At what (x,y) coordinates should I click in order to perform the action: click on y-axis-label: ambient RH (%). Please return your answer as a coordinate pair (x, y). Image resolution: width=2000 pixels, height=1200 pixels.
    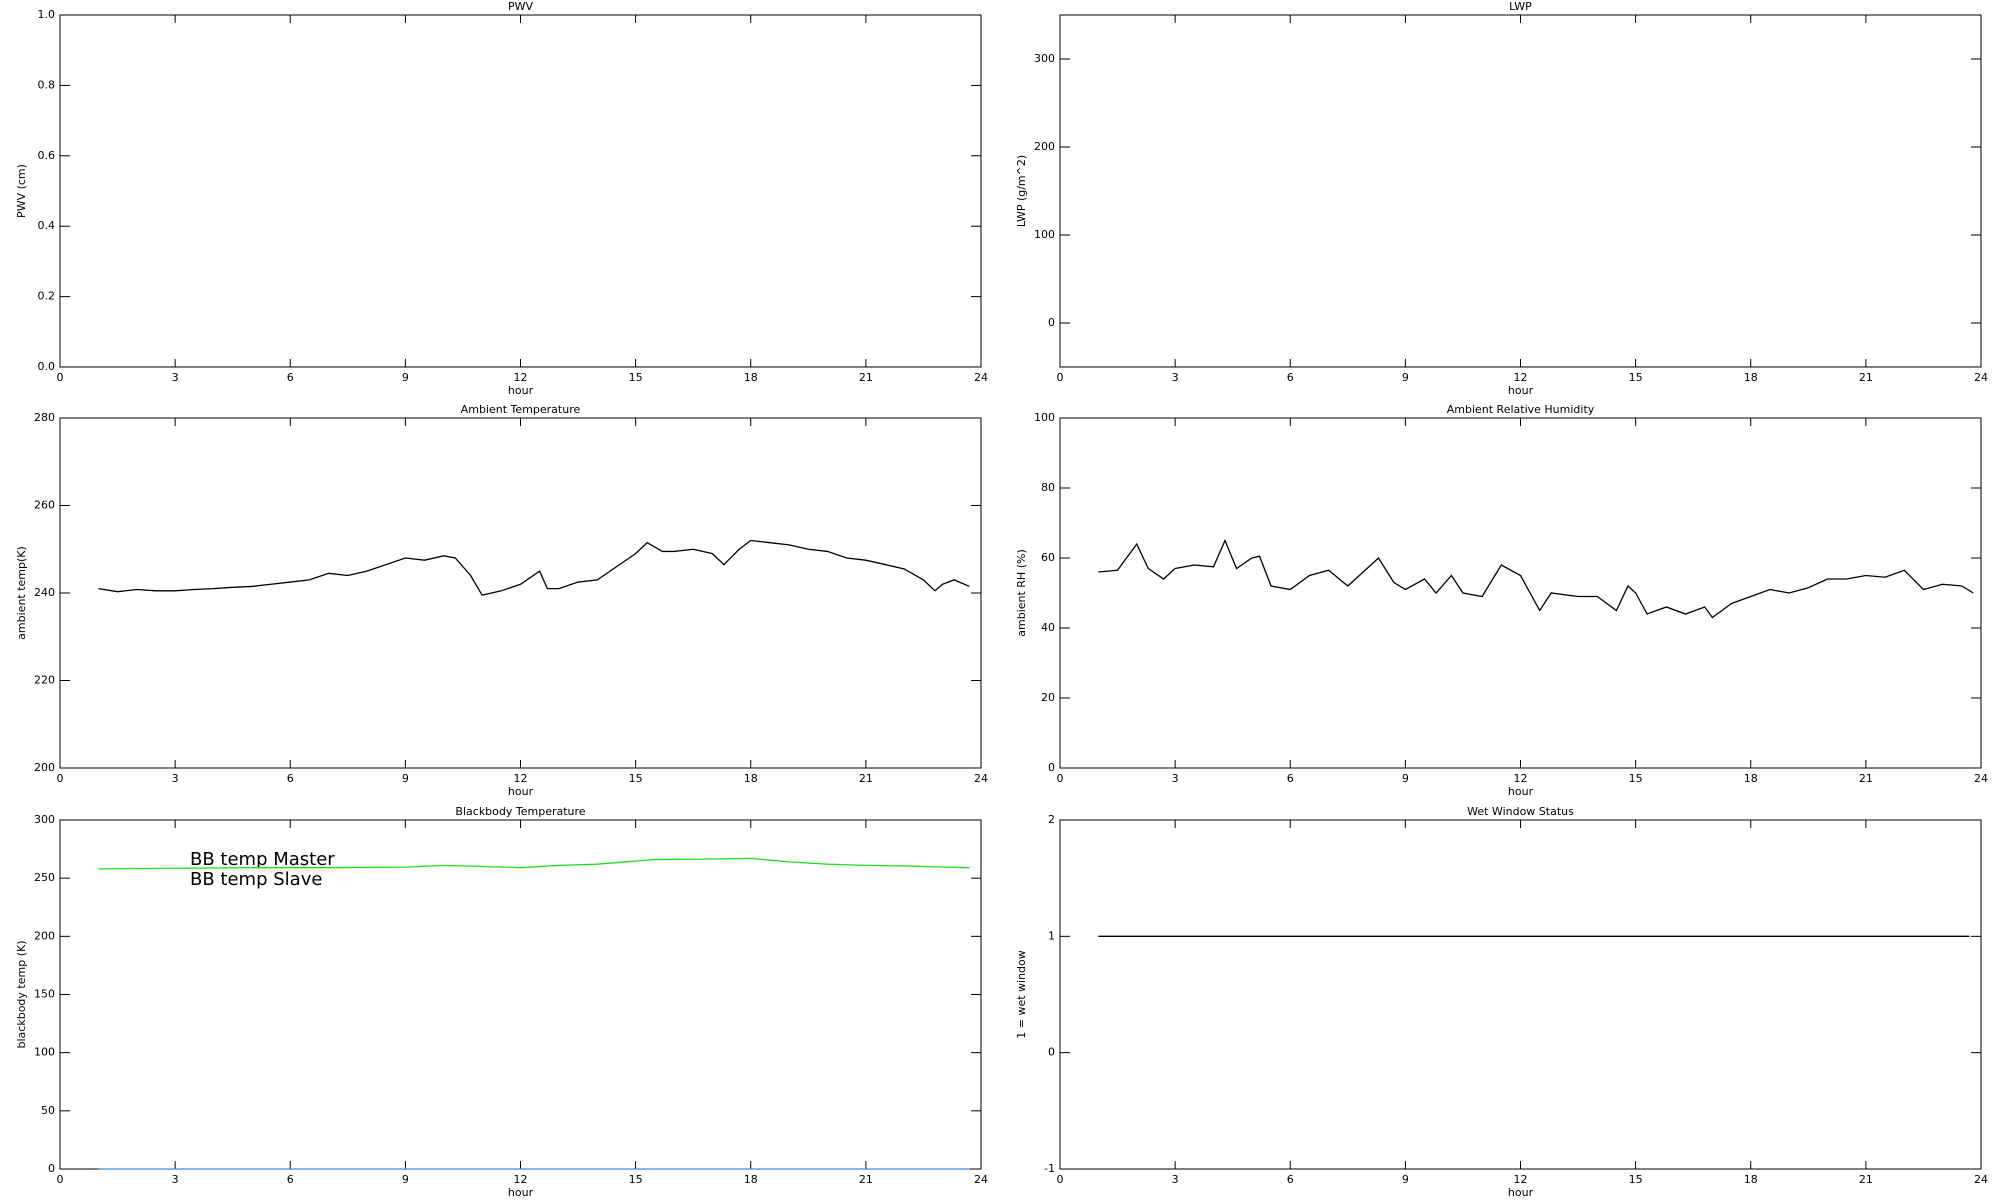
    Looking at the image, I should click on (1021, 593).